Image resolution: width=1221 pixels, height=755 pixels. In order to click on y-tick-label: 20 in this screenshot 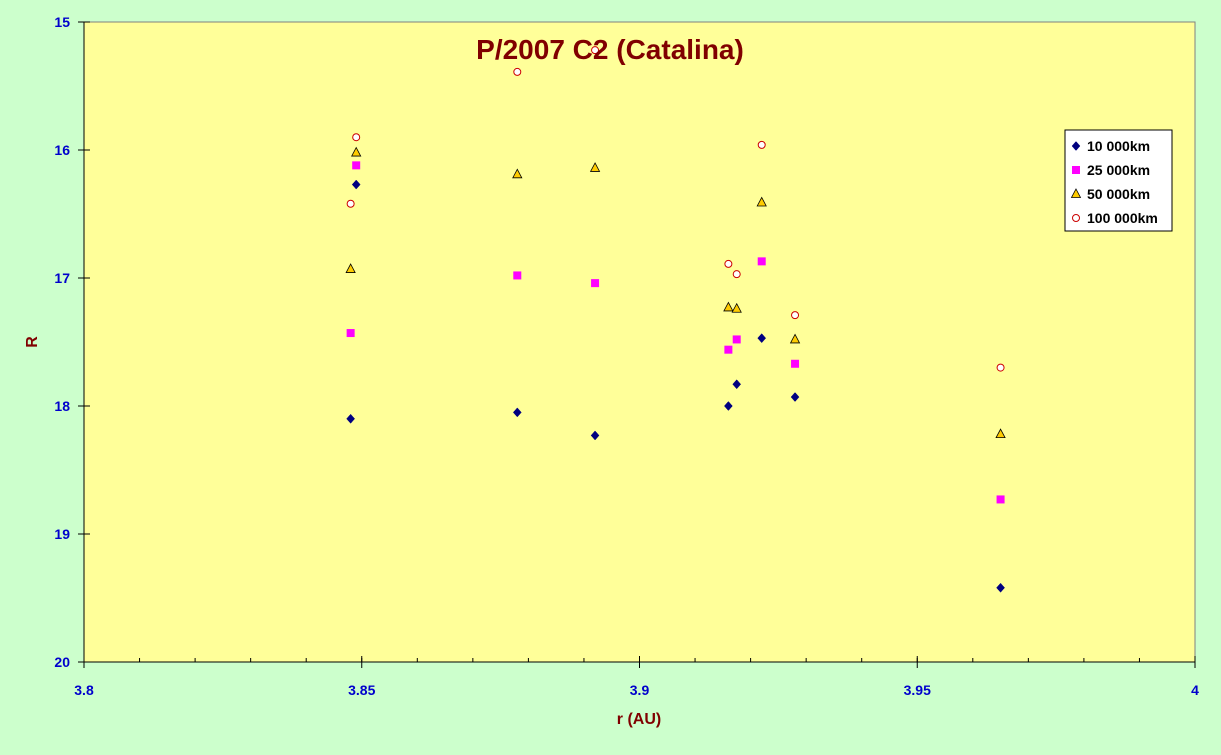, I will do `click(62, 662)`.